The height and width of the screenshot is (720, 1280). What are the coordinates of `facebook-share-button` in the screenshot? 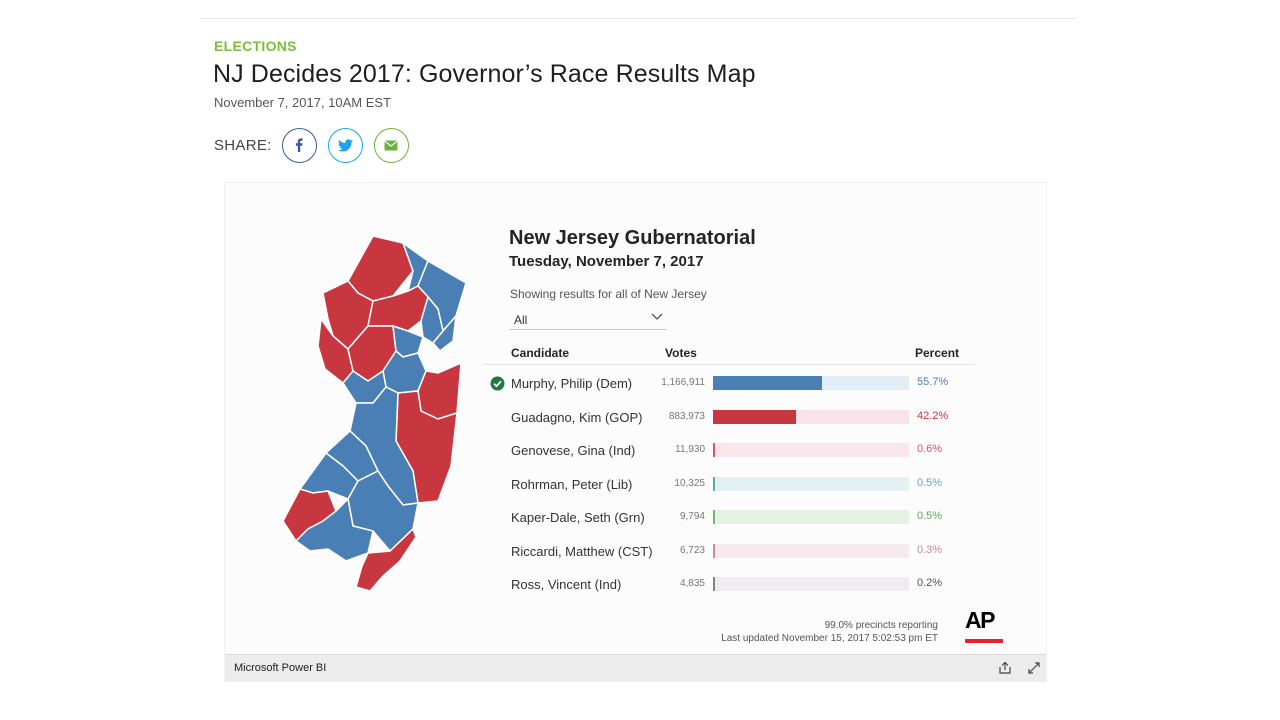 It's located at (299, 145).